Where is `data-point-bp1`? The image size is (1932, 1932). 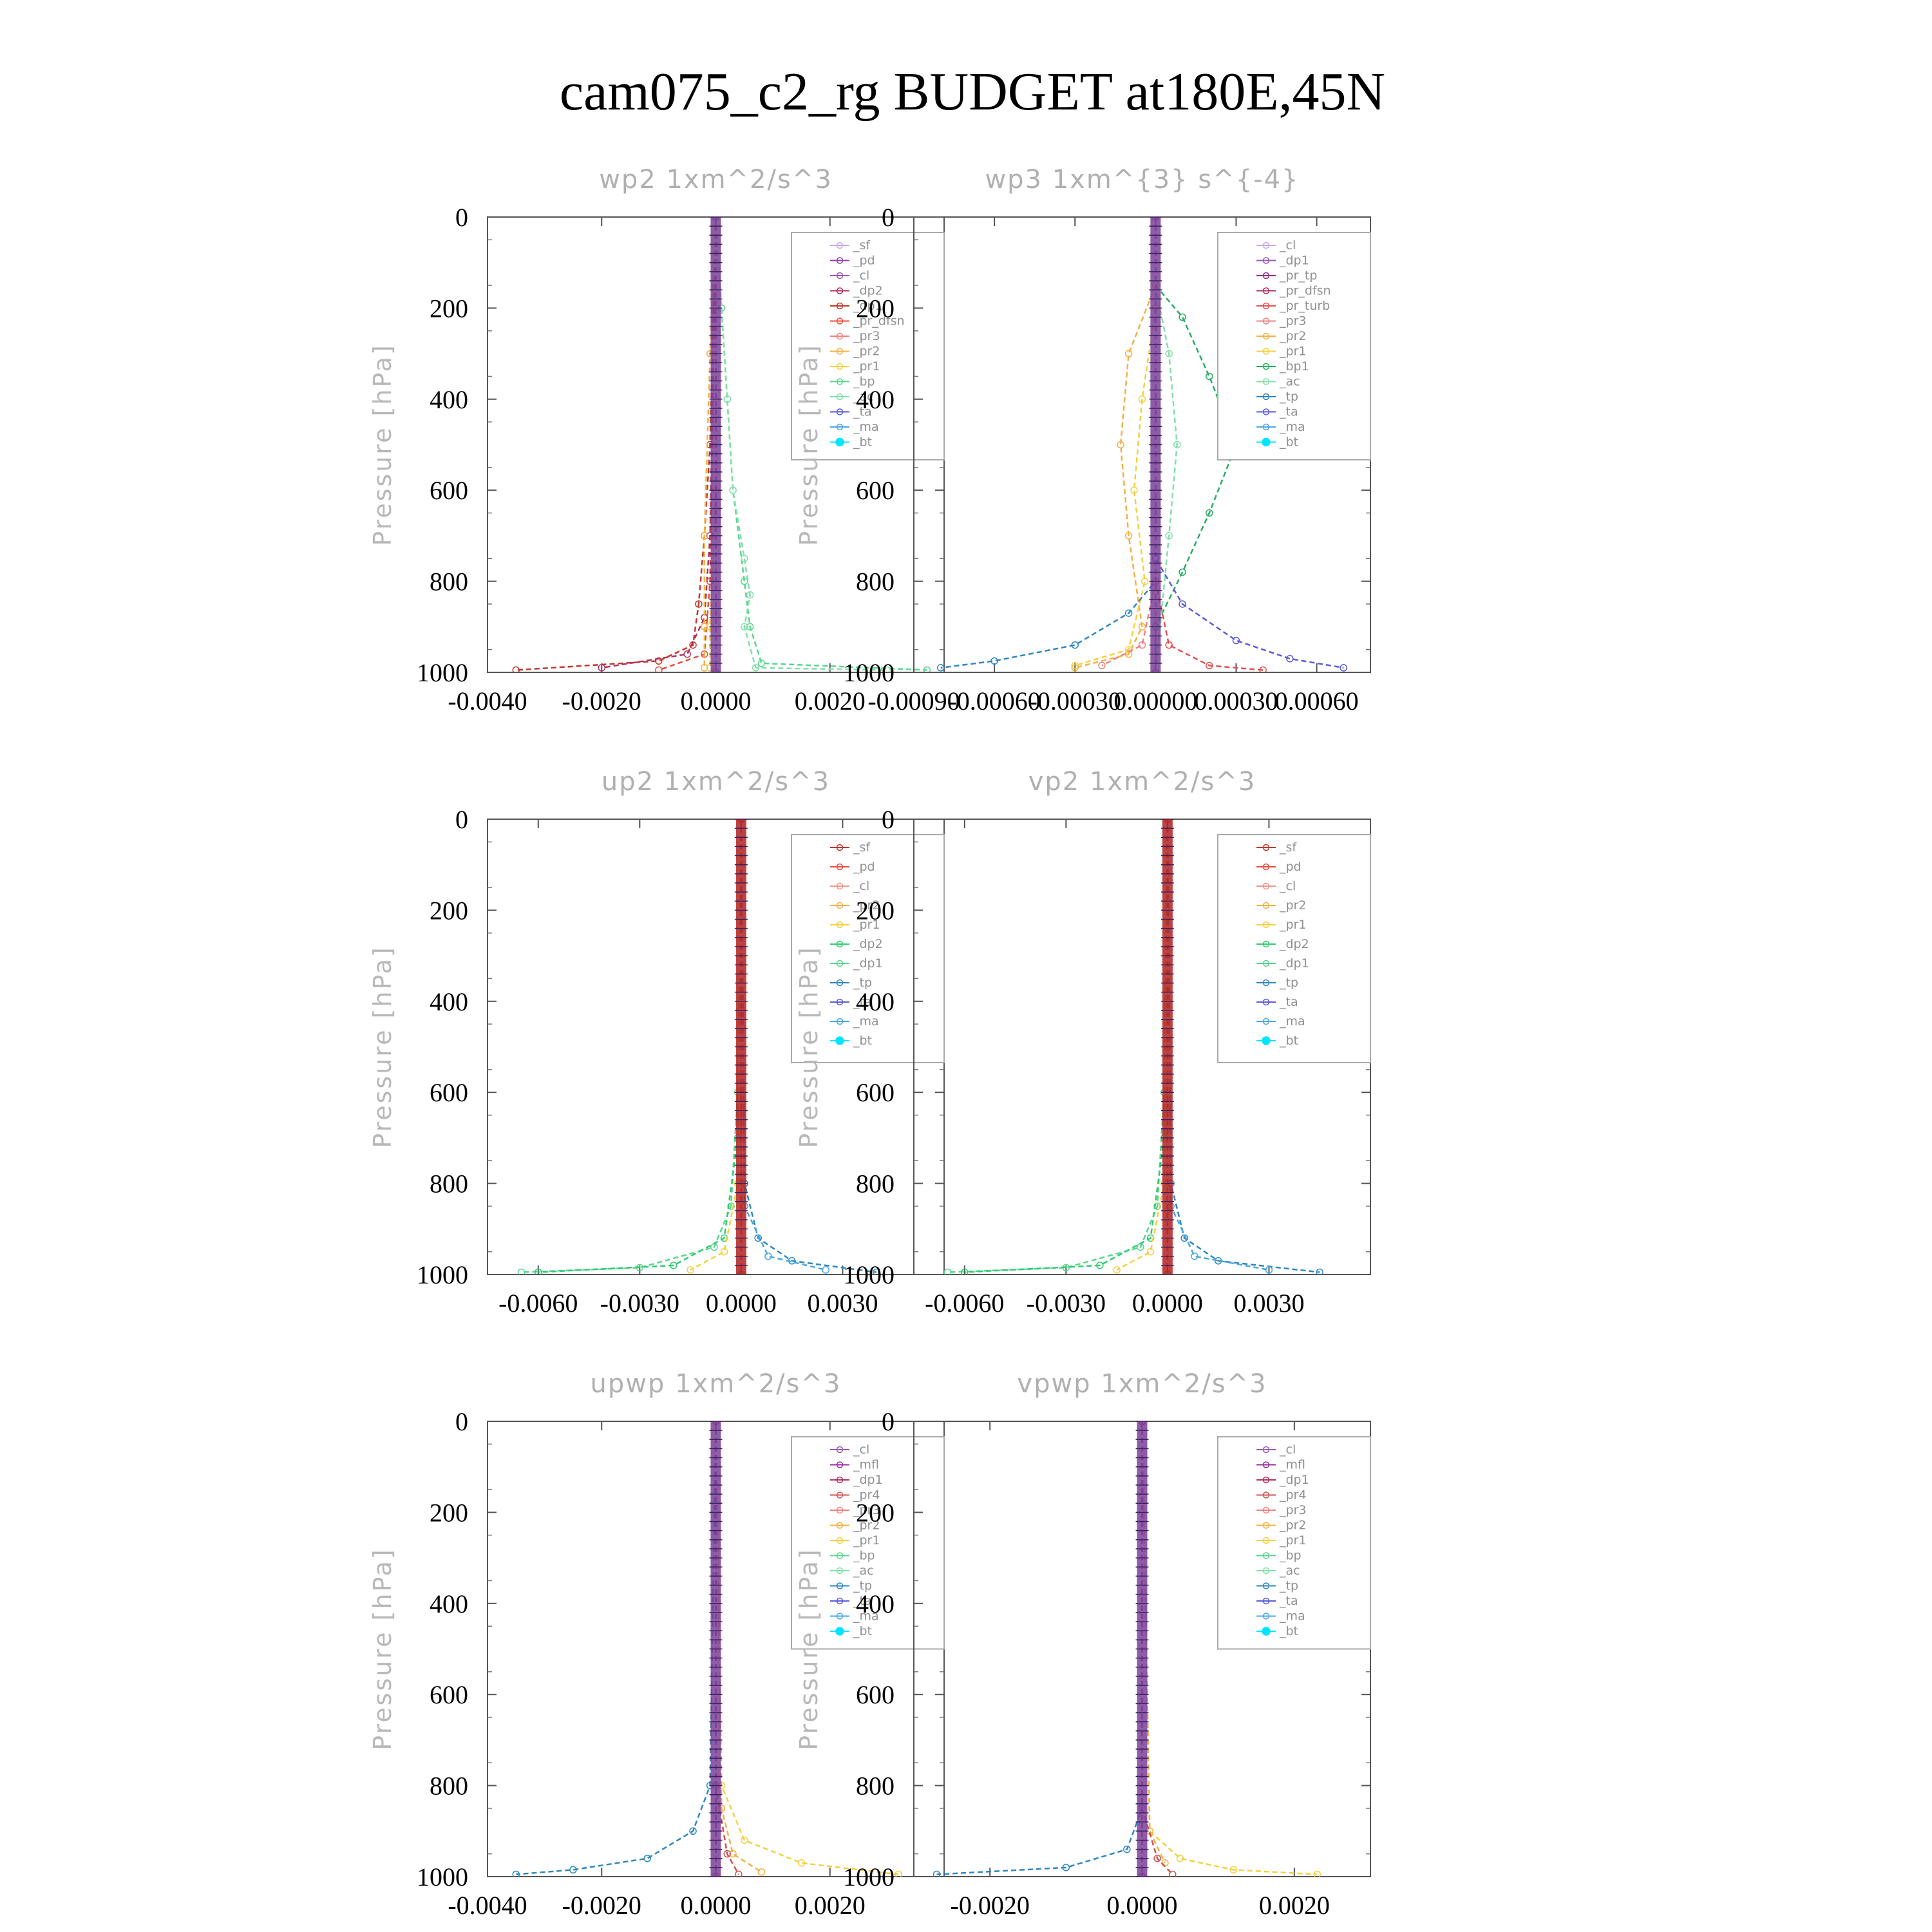 data-point-bp1 is located at coordinates (1182, 317).